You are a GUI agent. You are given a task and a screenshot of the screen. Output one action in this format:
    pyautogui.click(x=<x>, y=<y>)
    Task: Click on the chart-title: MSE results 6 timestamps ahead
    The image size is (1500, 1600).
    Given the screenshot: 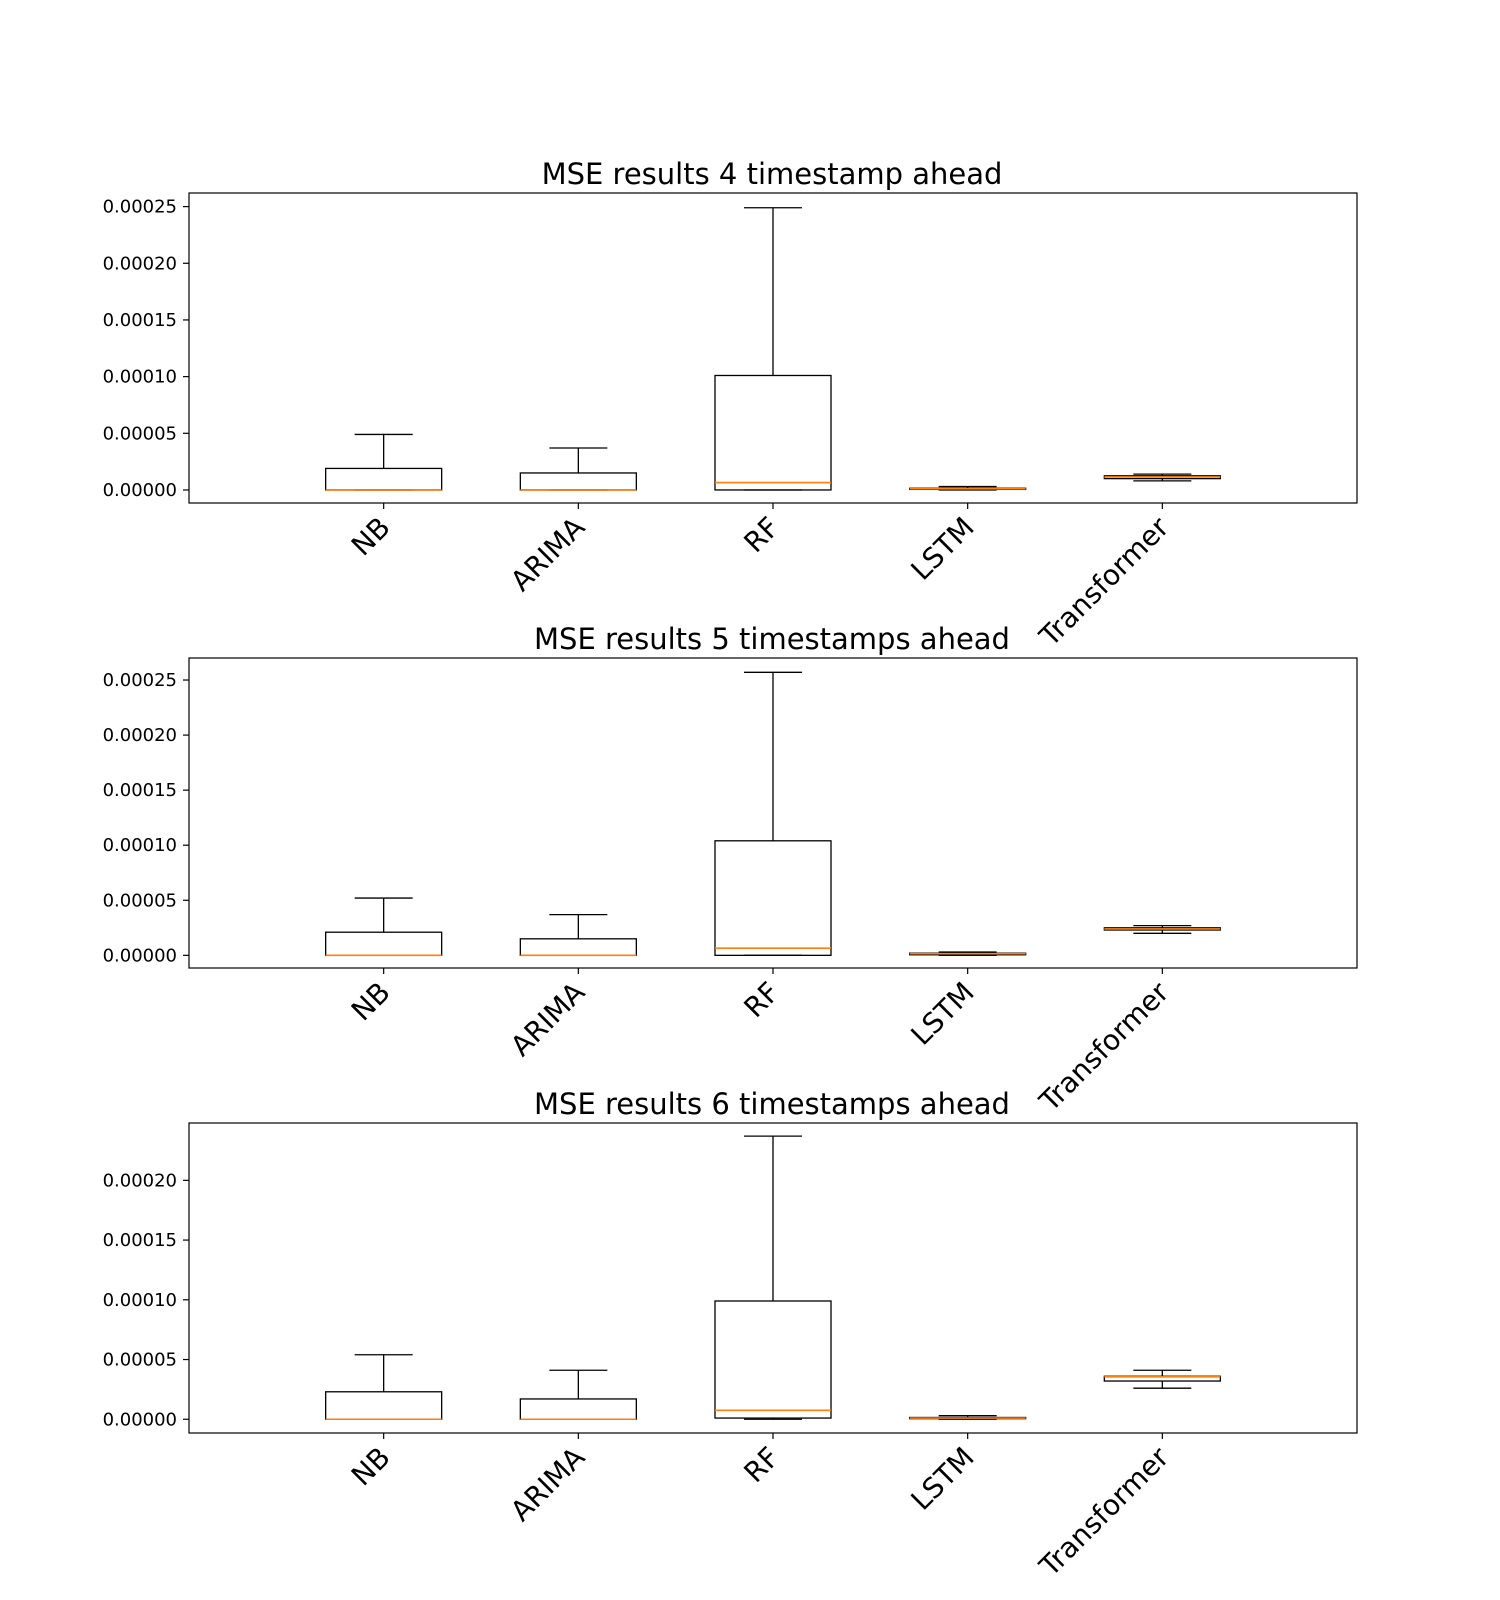 What is the action you would take?
    pyautogui.click(x=772, y=1104)
    